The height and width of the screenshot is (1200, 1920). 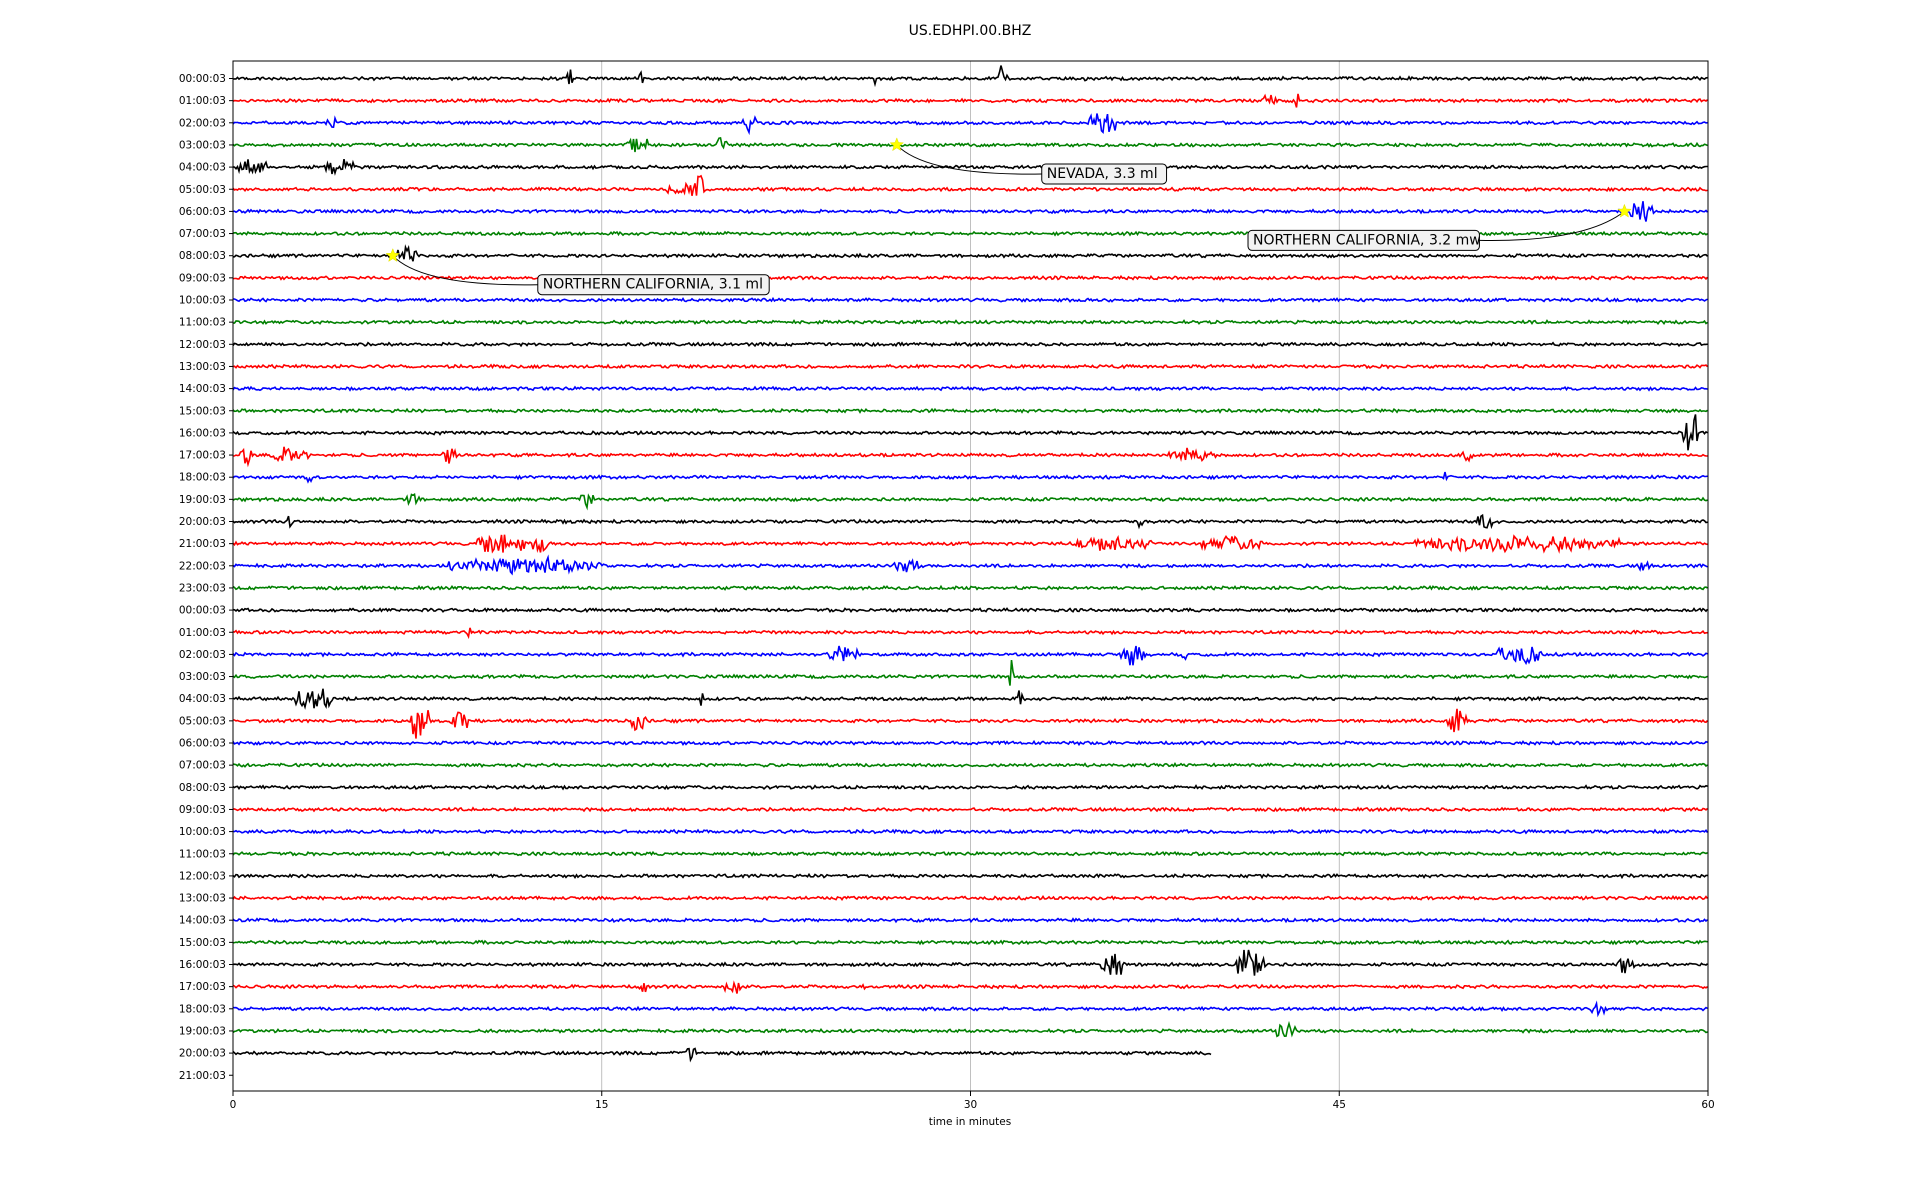 I want to click on annotation-label: NORTHERN CALIFORNIA, 3.1 ml, so click(x=653, y=285).